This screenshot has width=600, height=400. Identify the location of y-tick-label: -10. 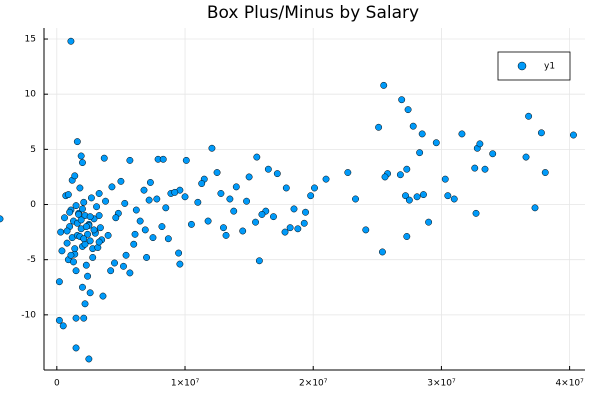
(28, 315).